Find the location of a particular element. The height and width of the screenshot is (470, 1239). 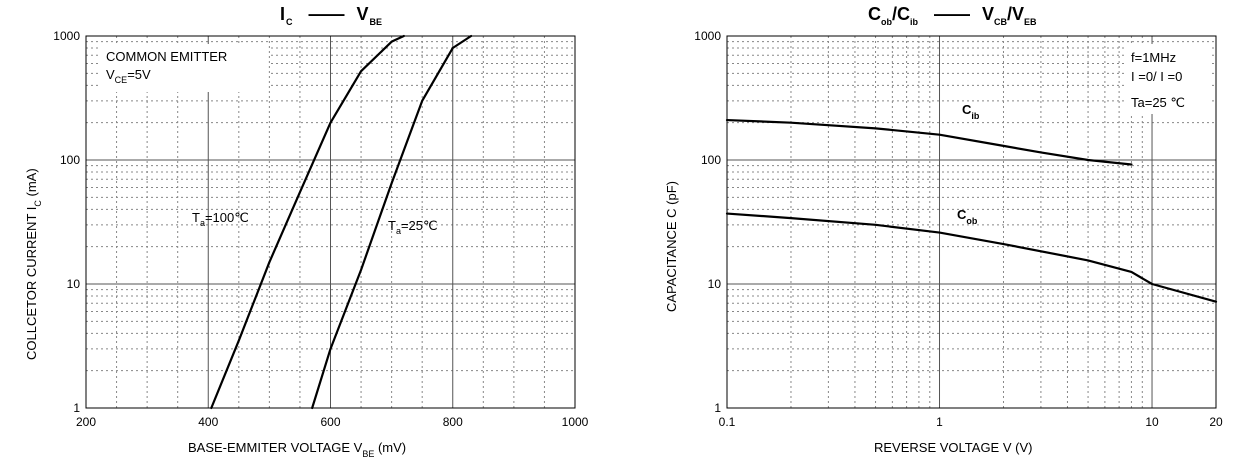

left-title: IC —— VBE is located at coordinates (331, 15).